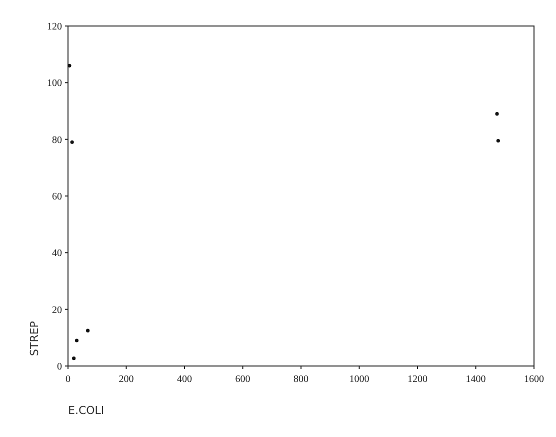  What do you see at coordinates (86, 410) in the screenshot?
I see `x-axis-title: E.COLI` at bounding box center [86, 410].